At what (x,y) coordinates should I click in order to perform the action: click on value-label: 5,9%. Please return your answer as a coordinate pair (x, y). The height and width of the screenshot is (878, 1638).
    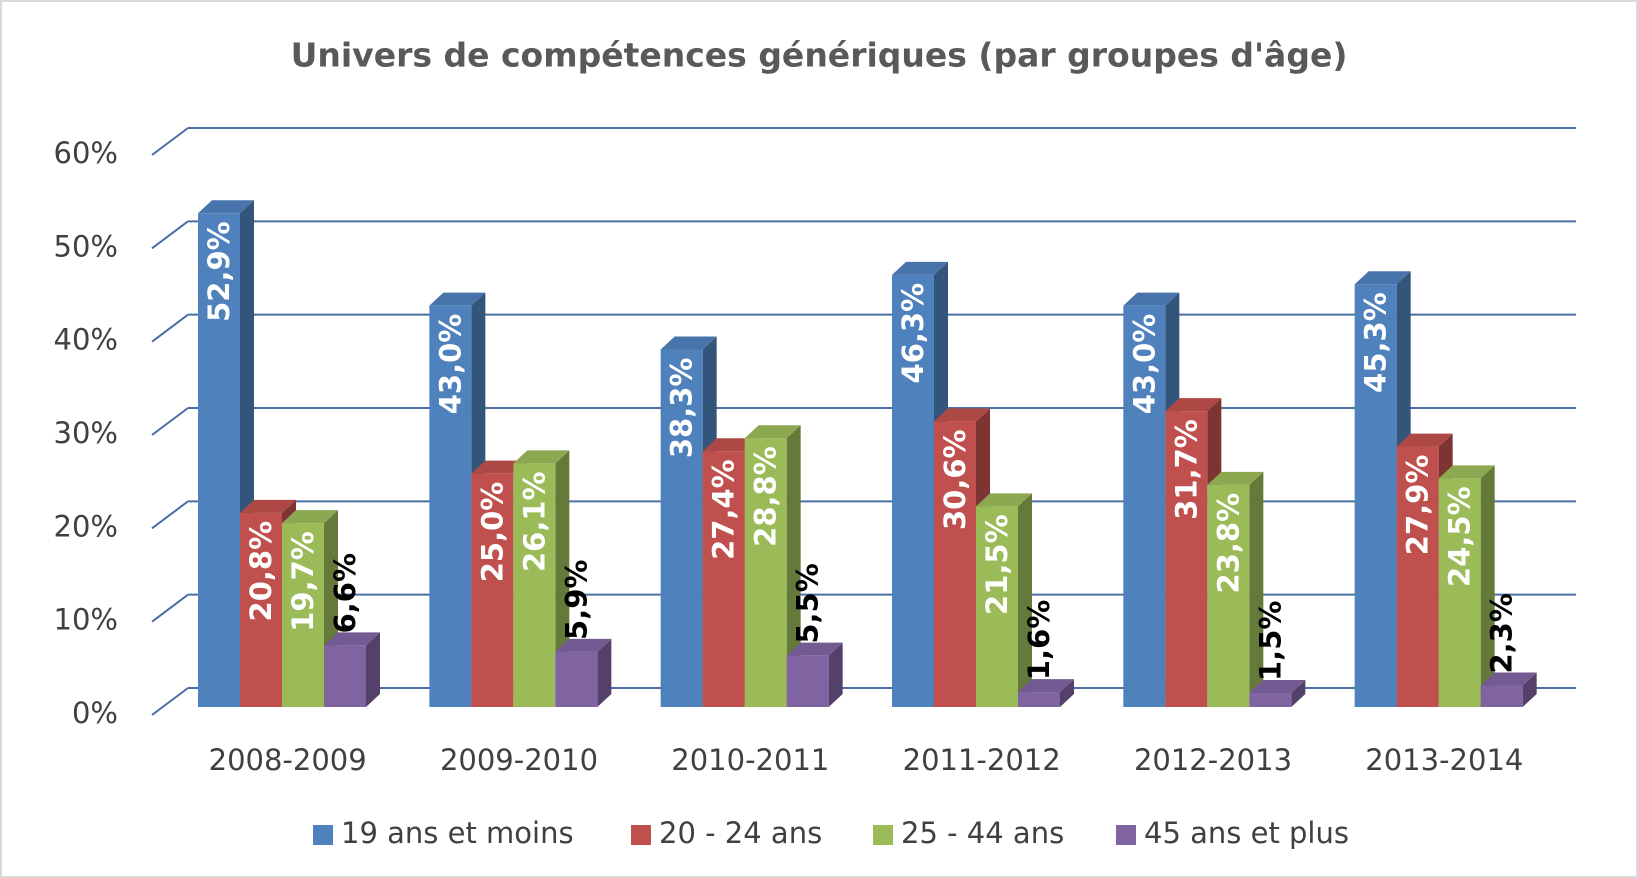
    Looking at the image, I should click on (576, 599).